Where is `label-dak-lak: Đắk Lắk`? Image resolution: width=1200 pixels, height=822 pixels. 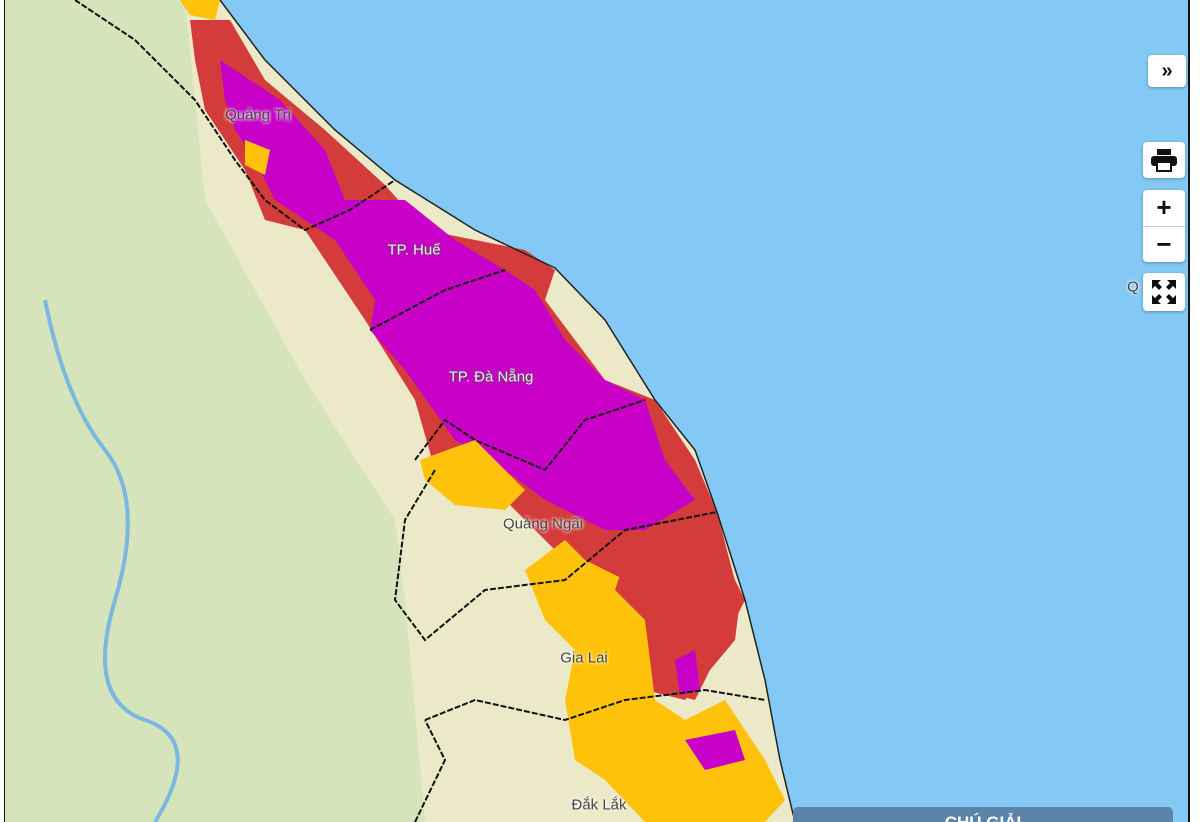 label-dak-lak: Đắk Lắk is located at coordinates (599, 805).